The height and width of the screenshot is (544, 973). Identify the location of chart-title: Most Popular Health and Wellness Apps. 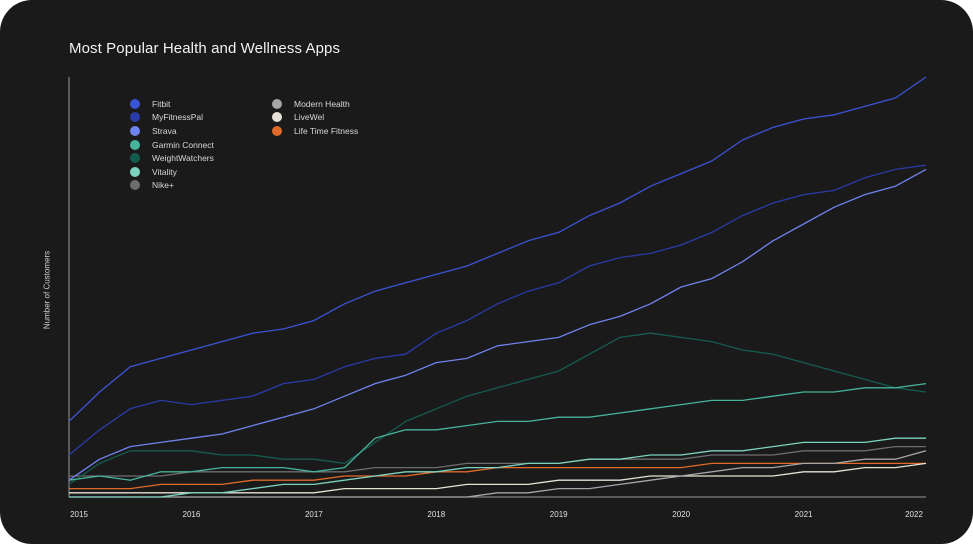
(205, 48).